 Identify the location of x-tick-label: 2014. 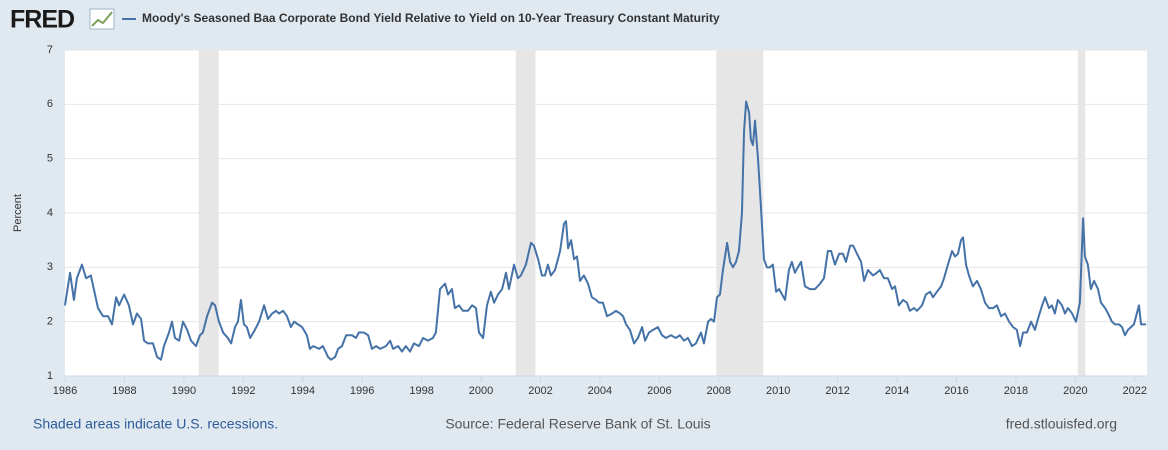
(897, 391).